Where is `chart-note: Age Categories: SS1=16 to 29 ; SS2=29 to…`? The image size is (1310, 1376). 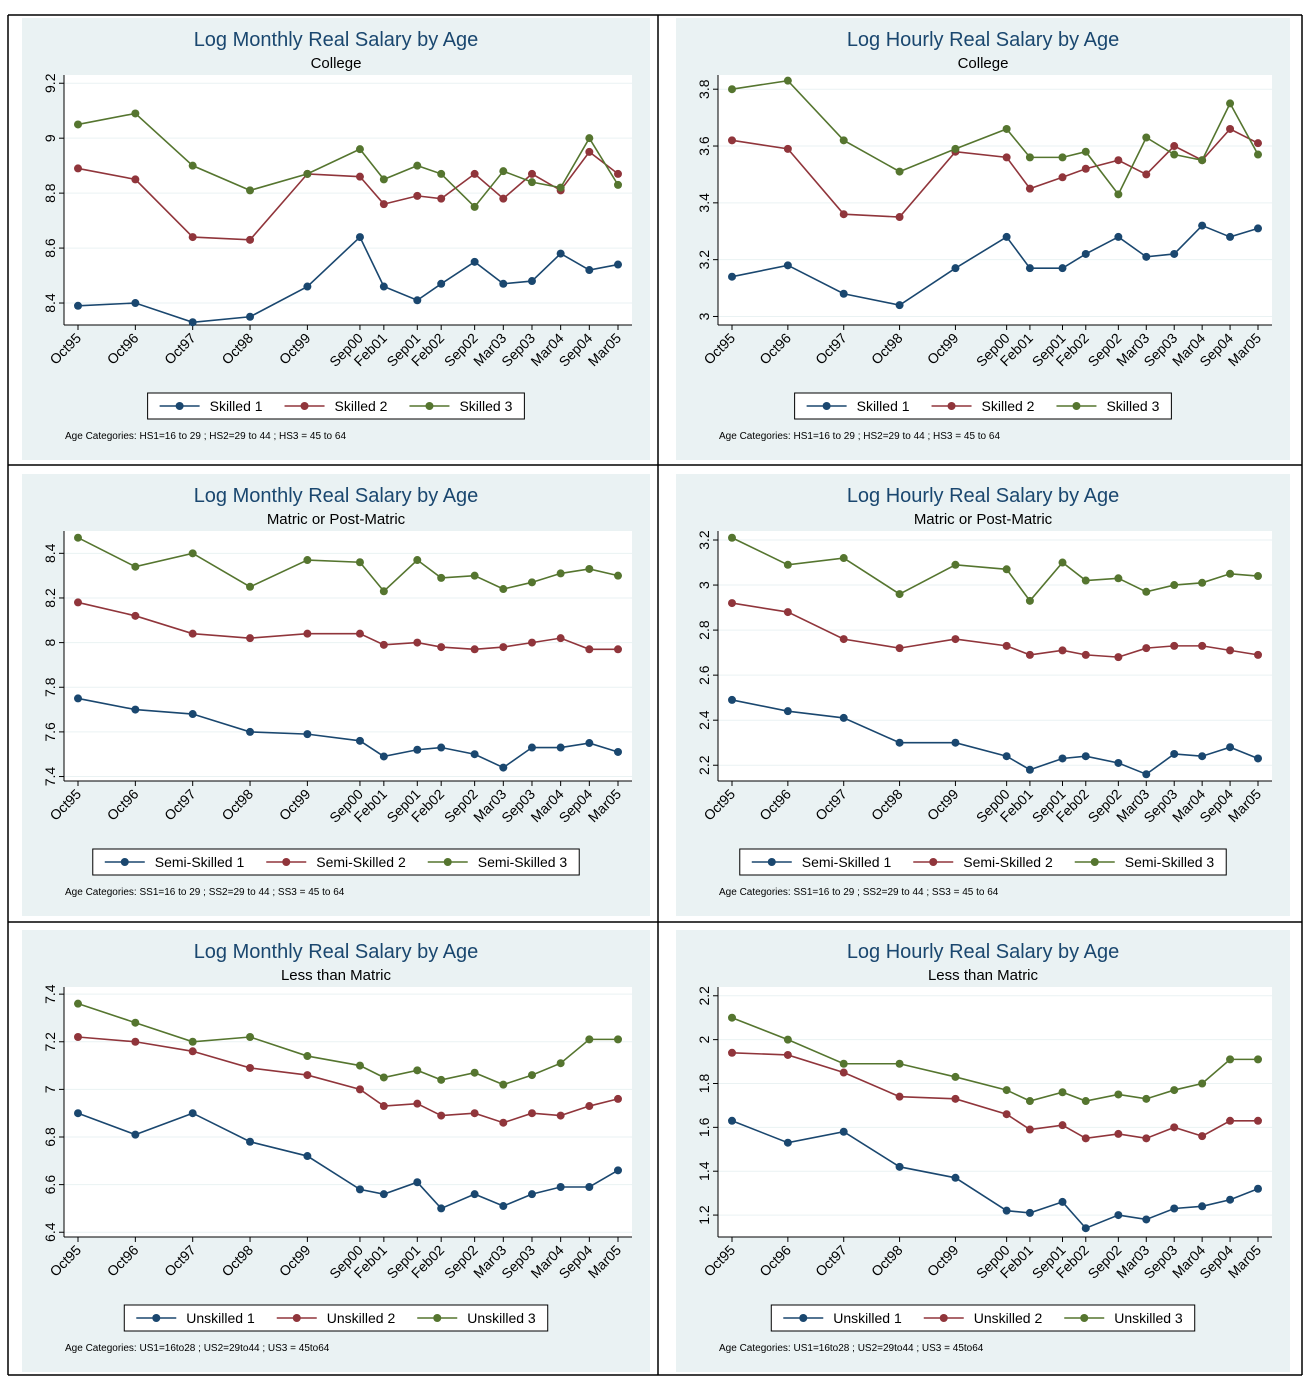
chart-note: Age Categories: SS1=16 to 29 ; SS2=29 to… is located at coordinates (859, 892).